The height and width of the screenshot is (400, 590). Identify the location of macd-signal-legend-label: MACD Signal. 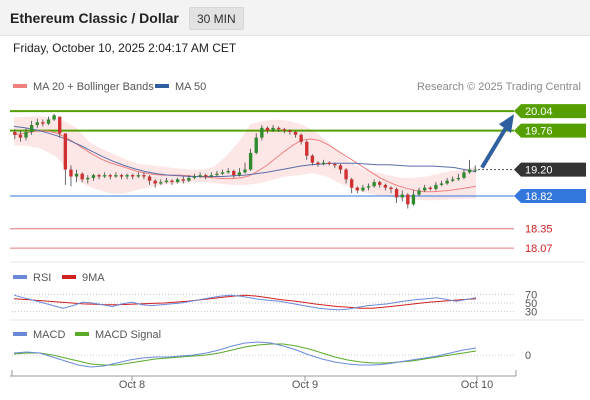
(128, 335).